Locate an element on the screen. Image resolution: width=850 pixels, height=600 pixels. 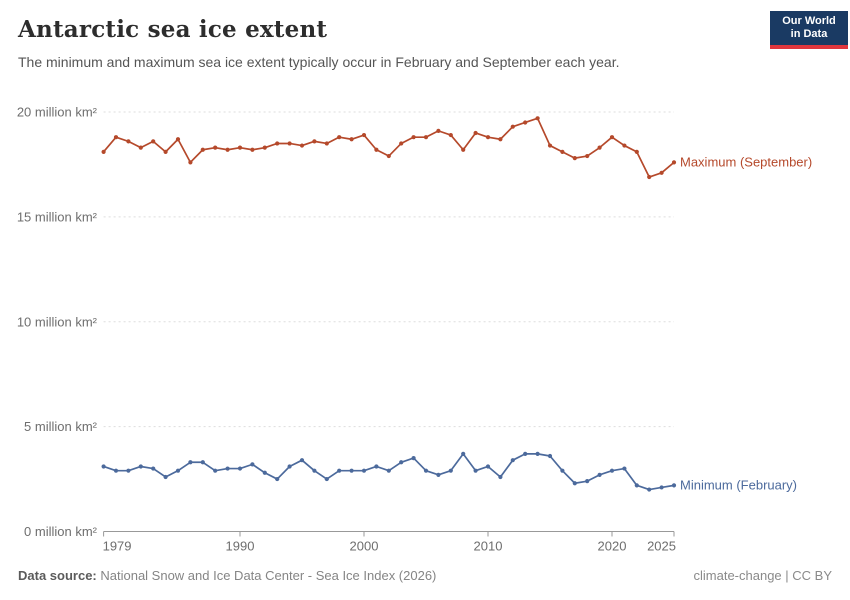
license-text: climate-change | CC BY is located at coordinates (763, 575).